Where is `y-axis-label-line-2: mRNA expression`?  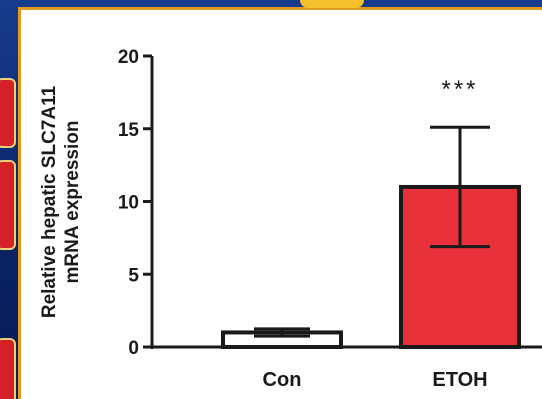 y-axis-label-line-2: mRNA expression is located at coordinates (72, 202).